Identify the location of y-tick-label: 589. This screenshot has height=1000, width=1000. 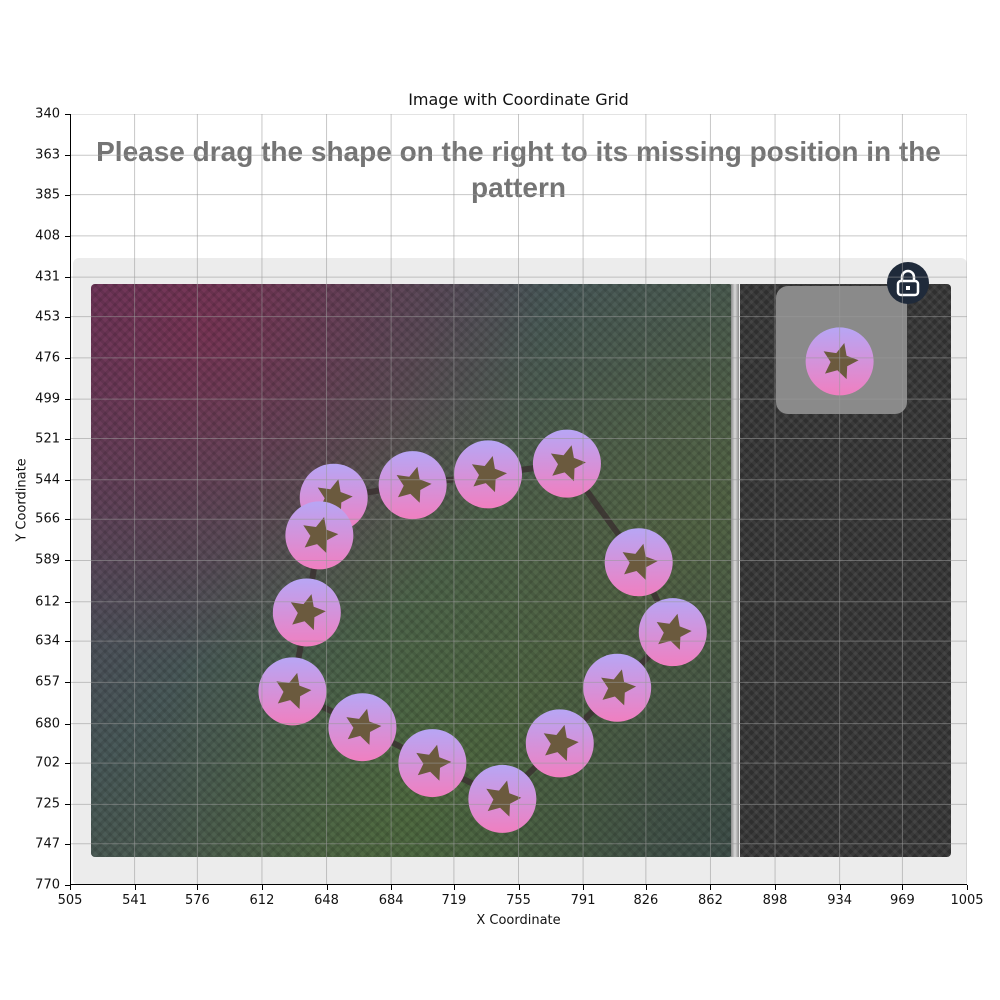
(47, 560).